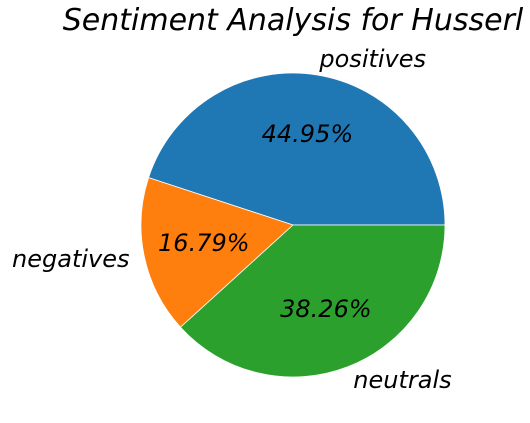  I want to click on slice-percent-positives: 44.95%, so click(308, 134).